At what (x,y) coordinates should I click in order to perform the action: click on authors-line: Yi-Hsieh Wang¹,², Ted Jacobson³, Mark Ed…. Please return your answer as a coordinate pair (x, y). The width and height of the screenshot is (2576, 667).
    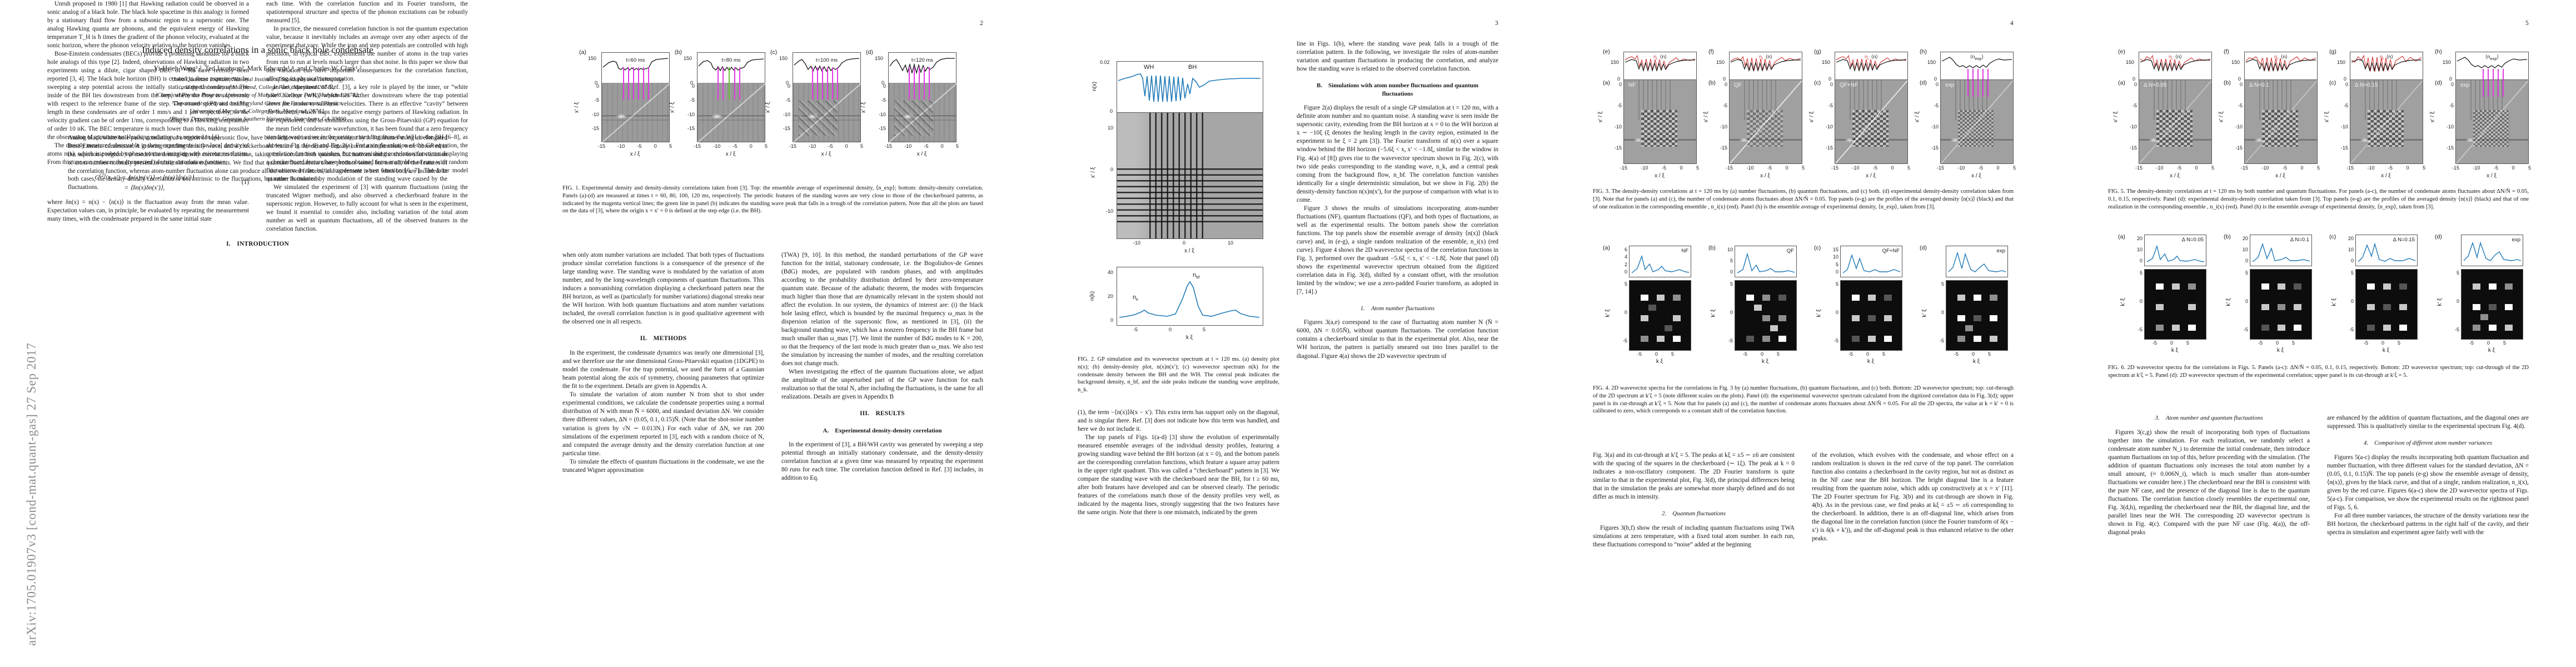
    Looking at the image, I should click on (257, 68).